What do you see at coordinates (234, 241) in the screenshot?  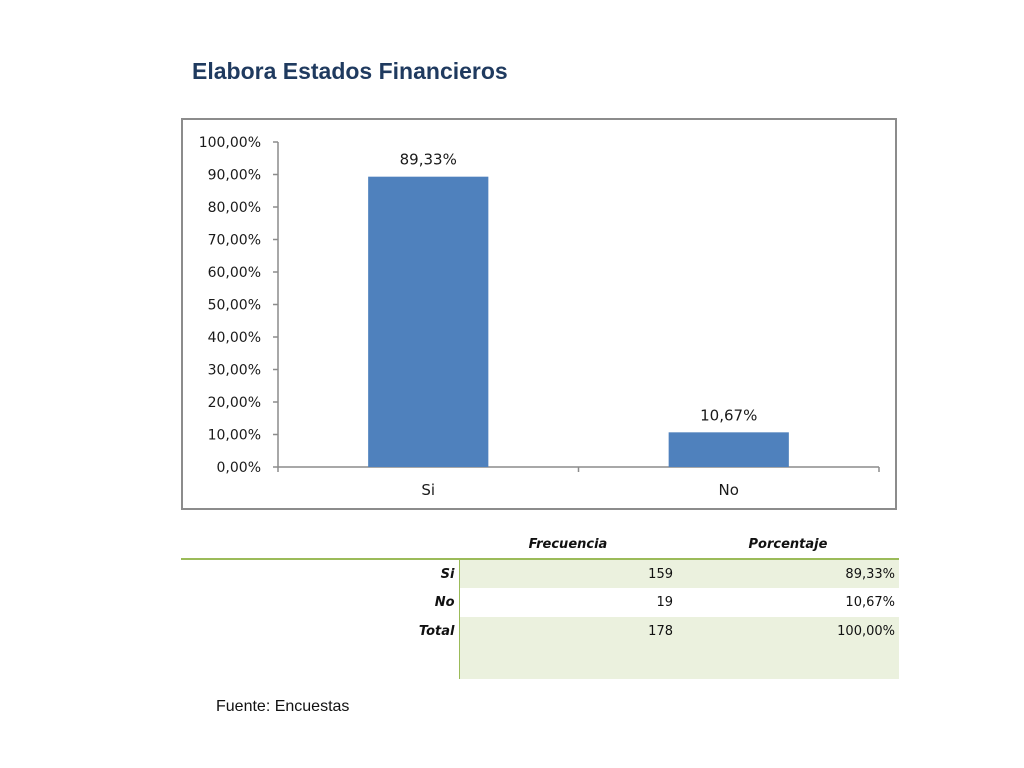 I see `y-tick-label: 70,00%` at bounding box center [234, 241].